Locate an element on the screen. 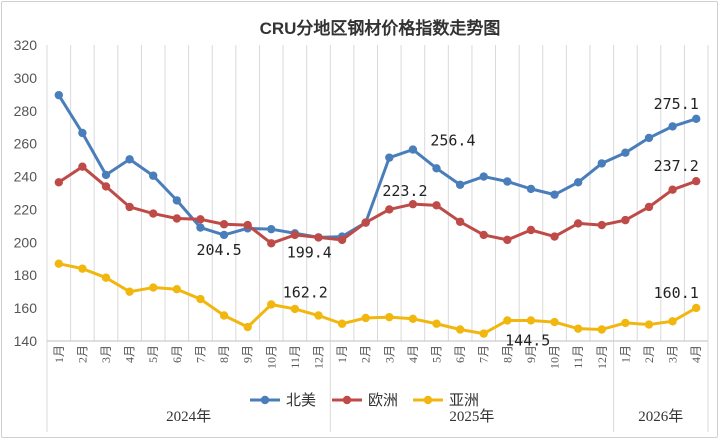 Image resolution: width=719 pixels, height=439 pixels. data-label: 160.1 is located at coordinates (676, 293).